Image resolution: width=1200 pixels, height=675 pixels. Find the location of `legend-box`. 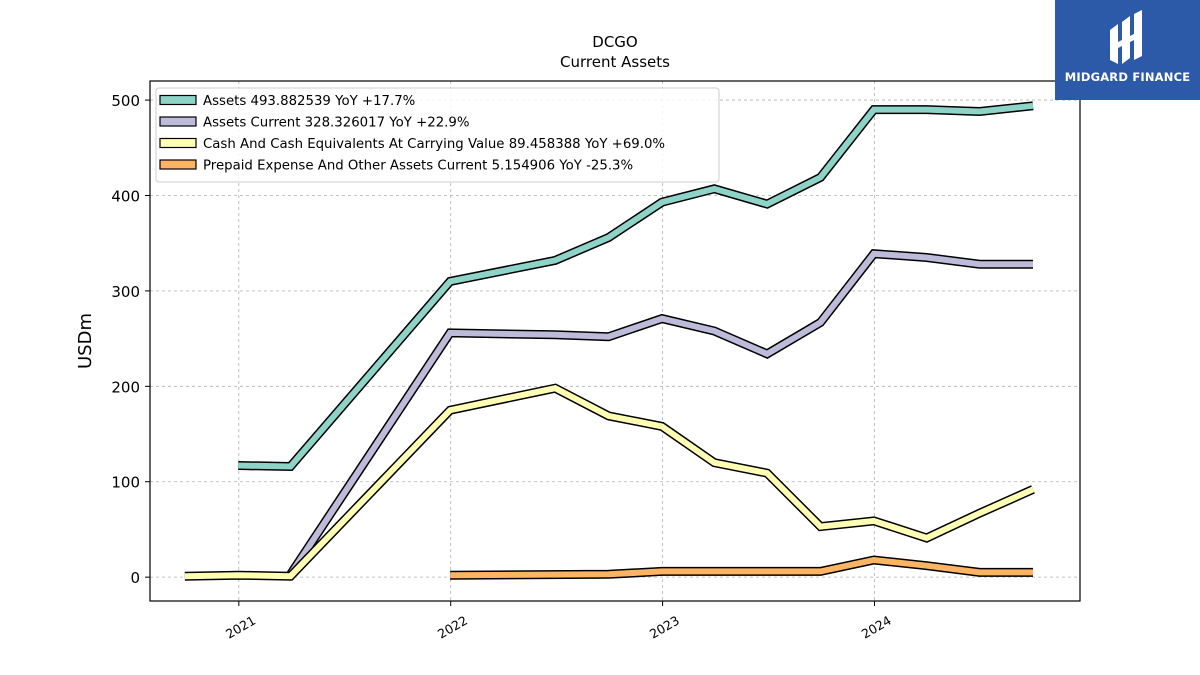

legend-box is located at coordinates (437, 135).